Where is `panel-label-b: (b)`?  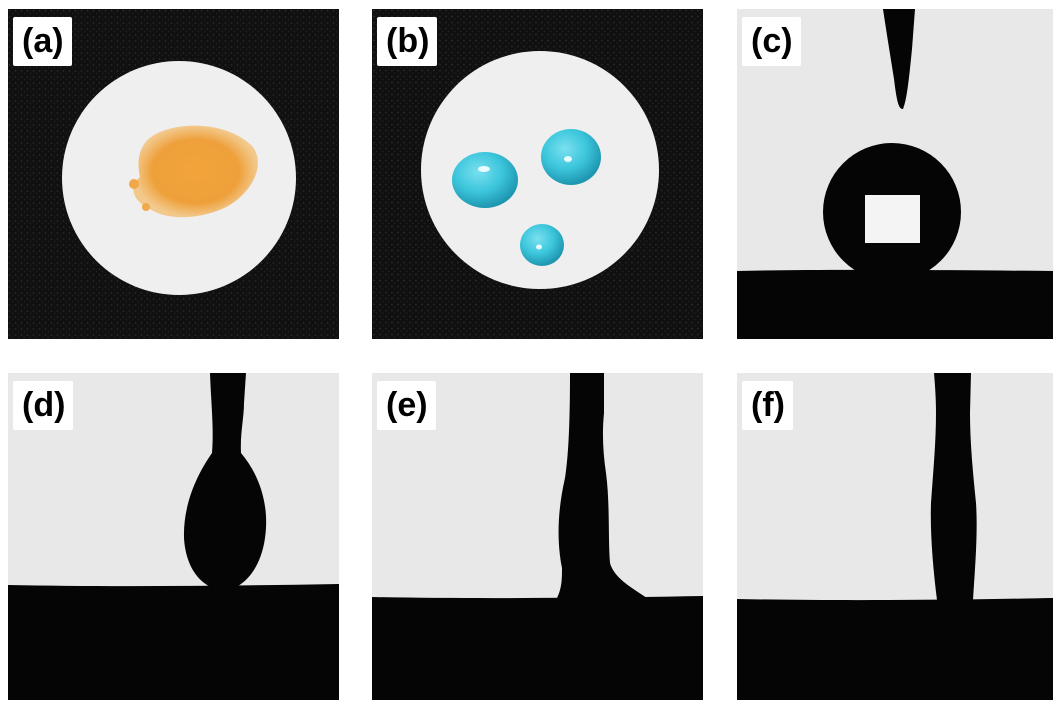
panel-label-b: (b) is located at coordinates (407, 41).